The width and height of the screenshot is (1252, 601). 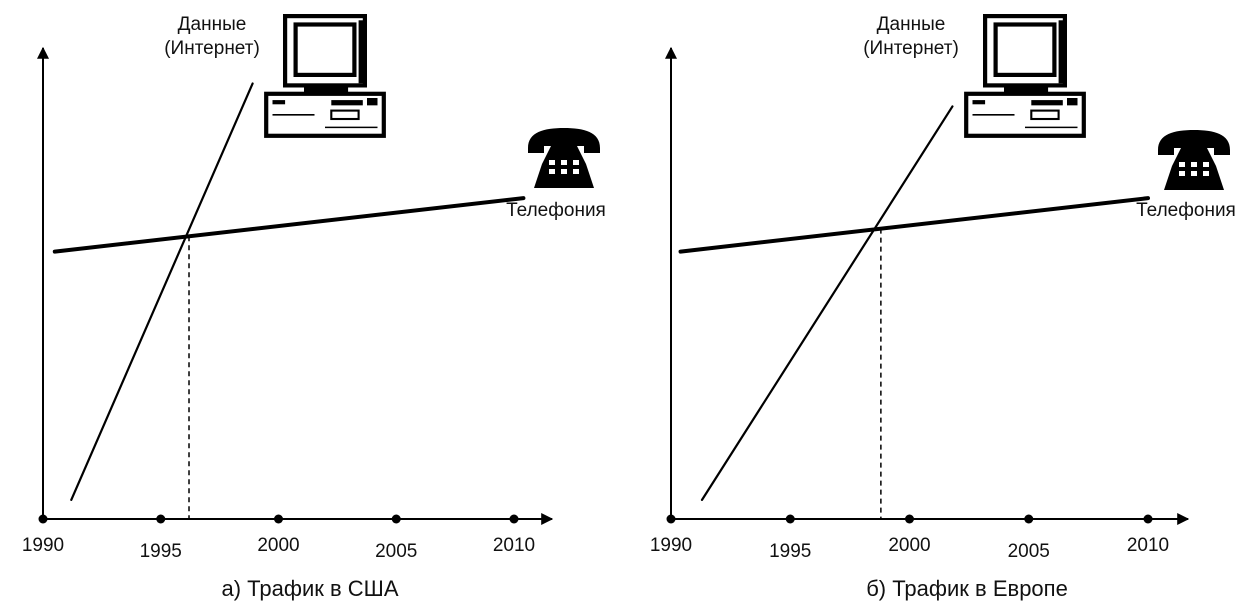 I want to click on chart-caption: а) Трафик в США, so click(x=310, y=588).